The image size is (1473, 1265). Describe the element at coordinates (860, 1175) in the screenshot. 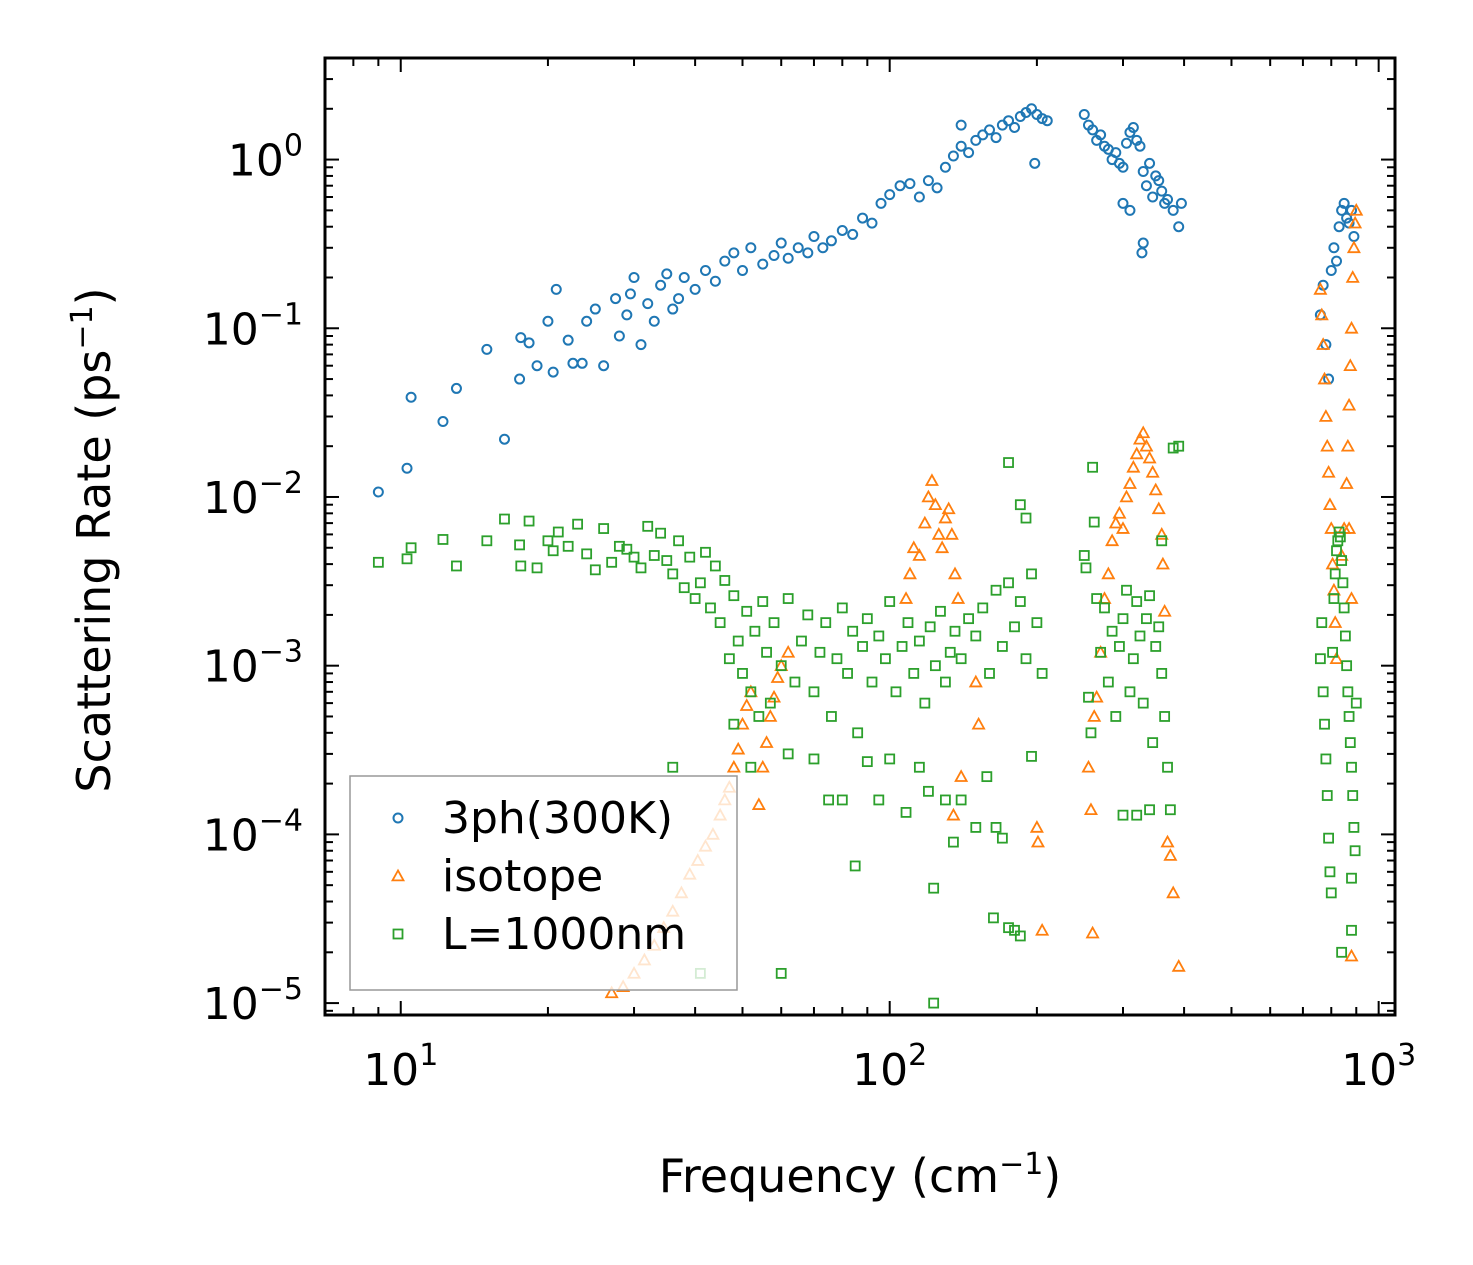

I see `x-axis-title: Frequency (cm−1)` at that location.